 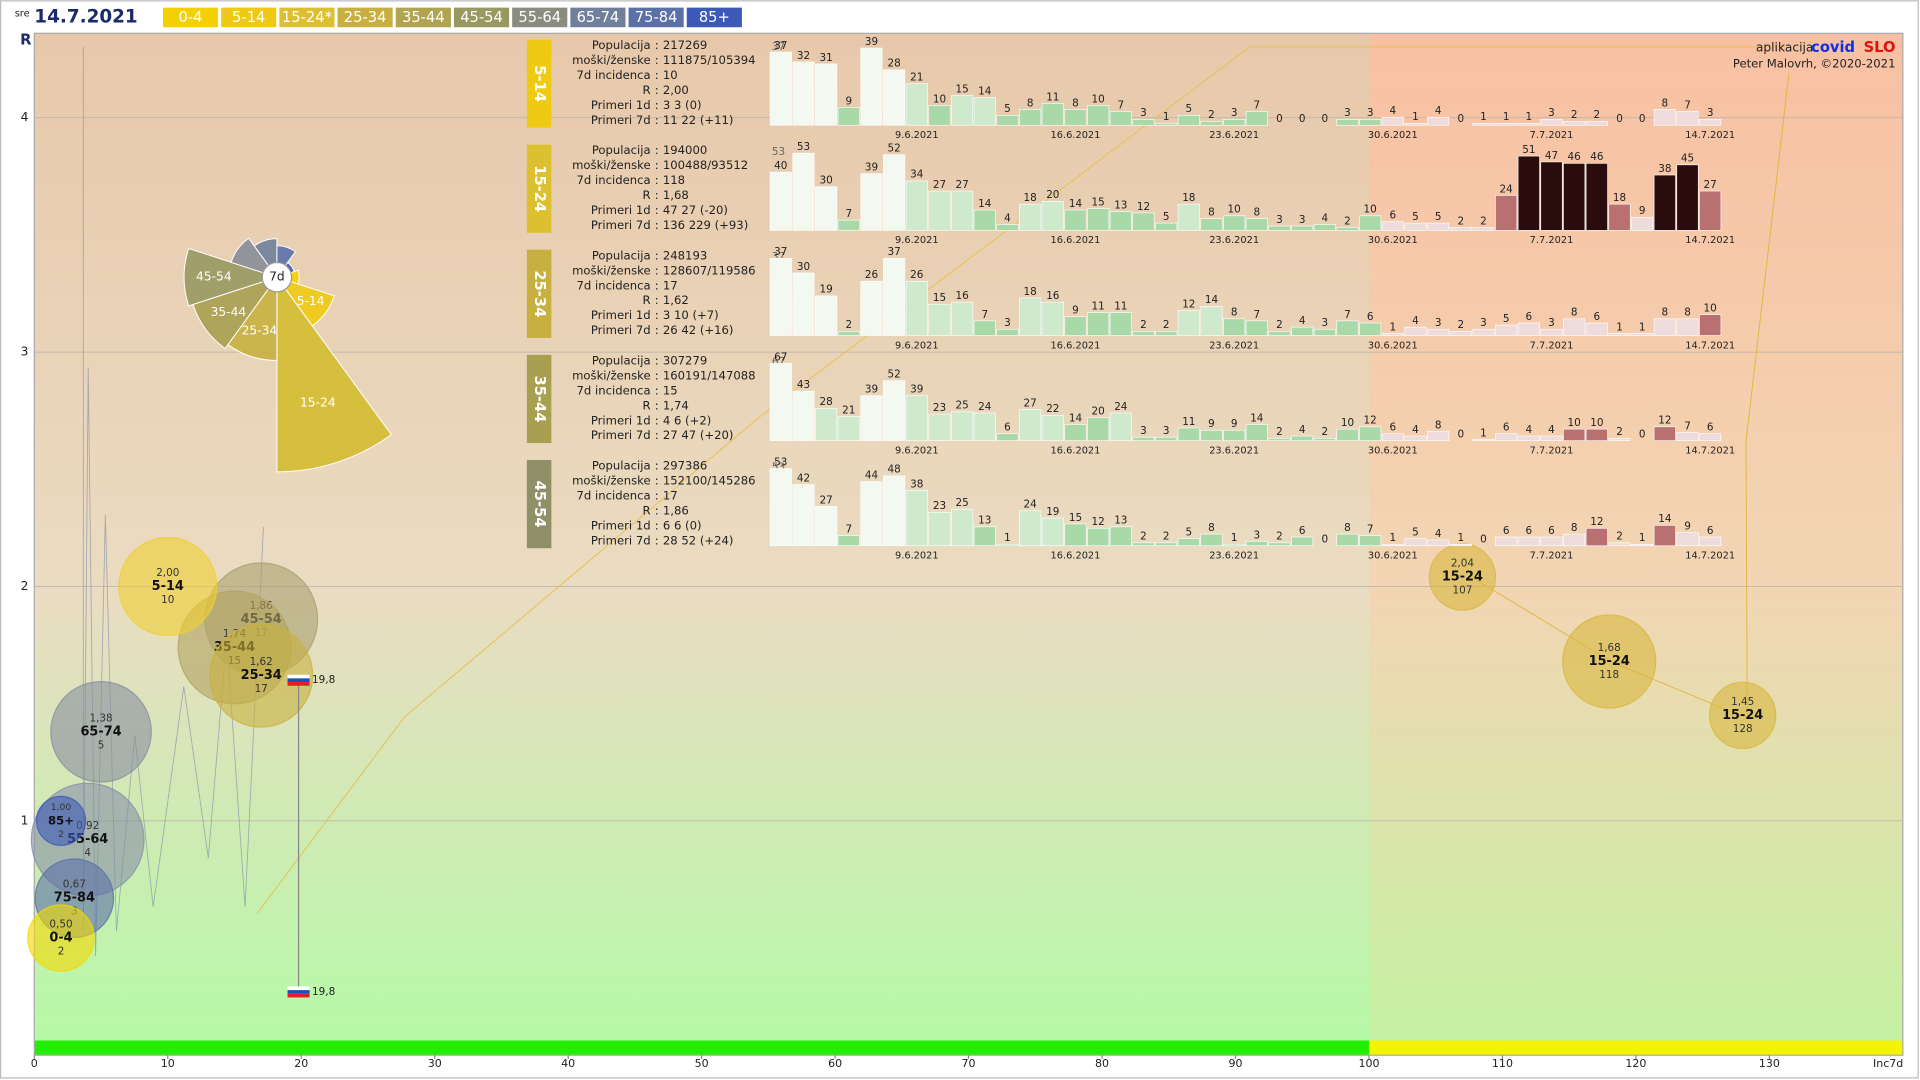 I want to click on x-tick-label: 9.6.2021, so click(x=917, y=345).